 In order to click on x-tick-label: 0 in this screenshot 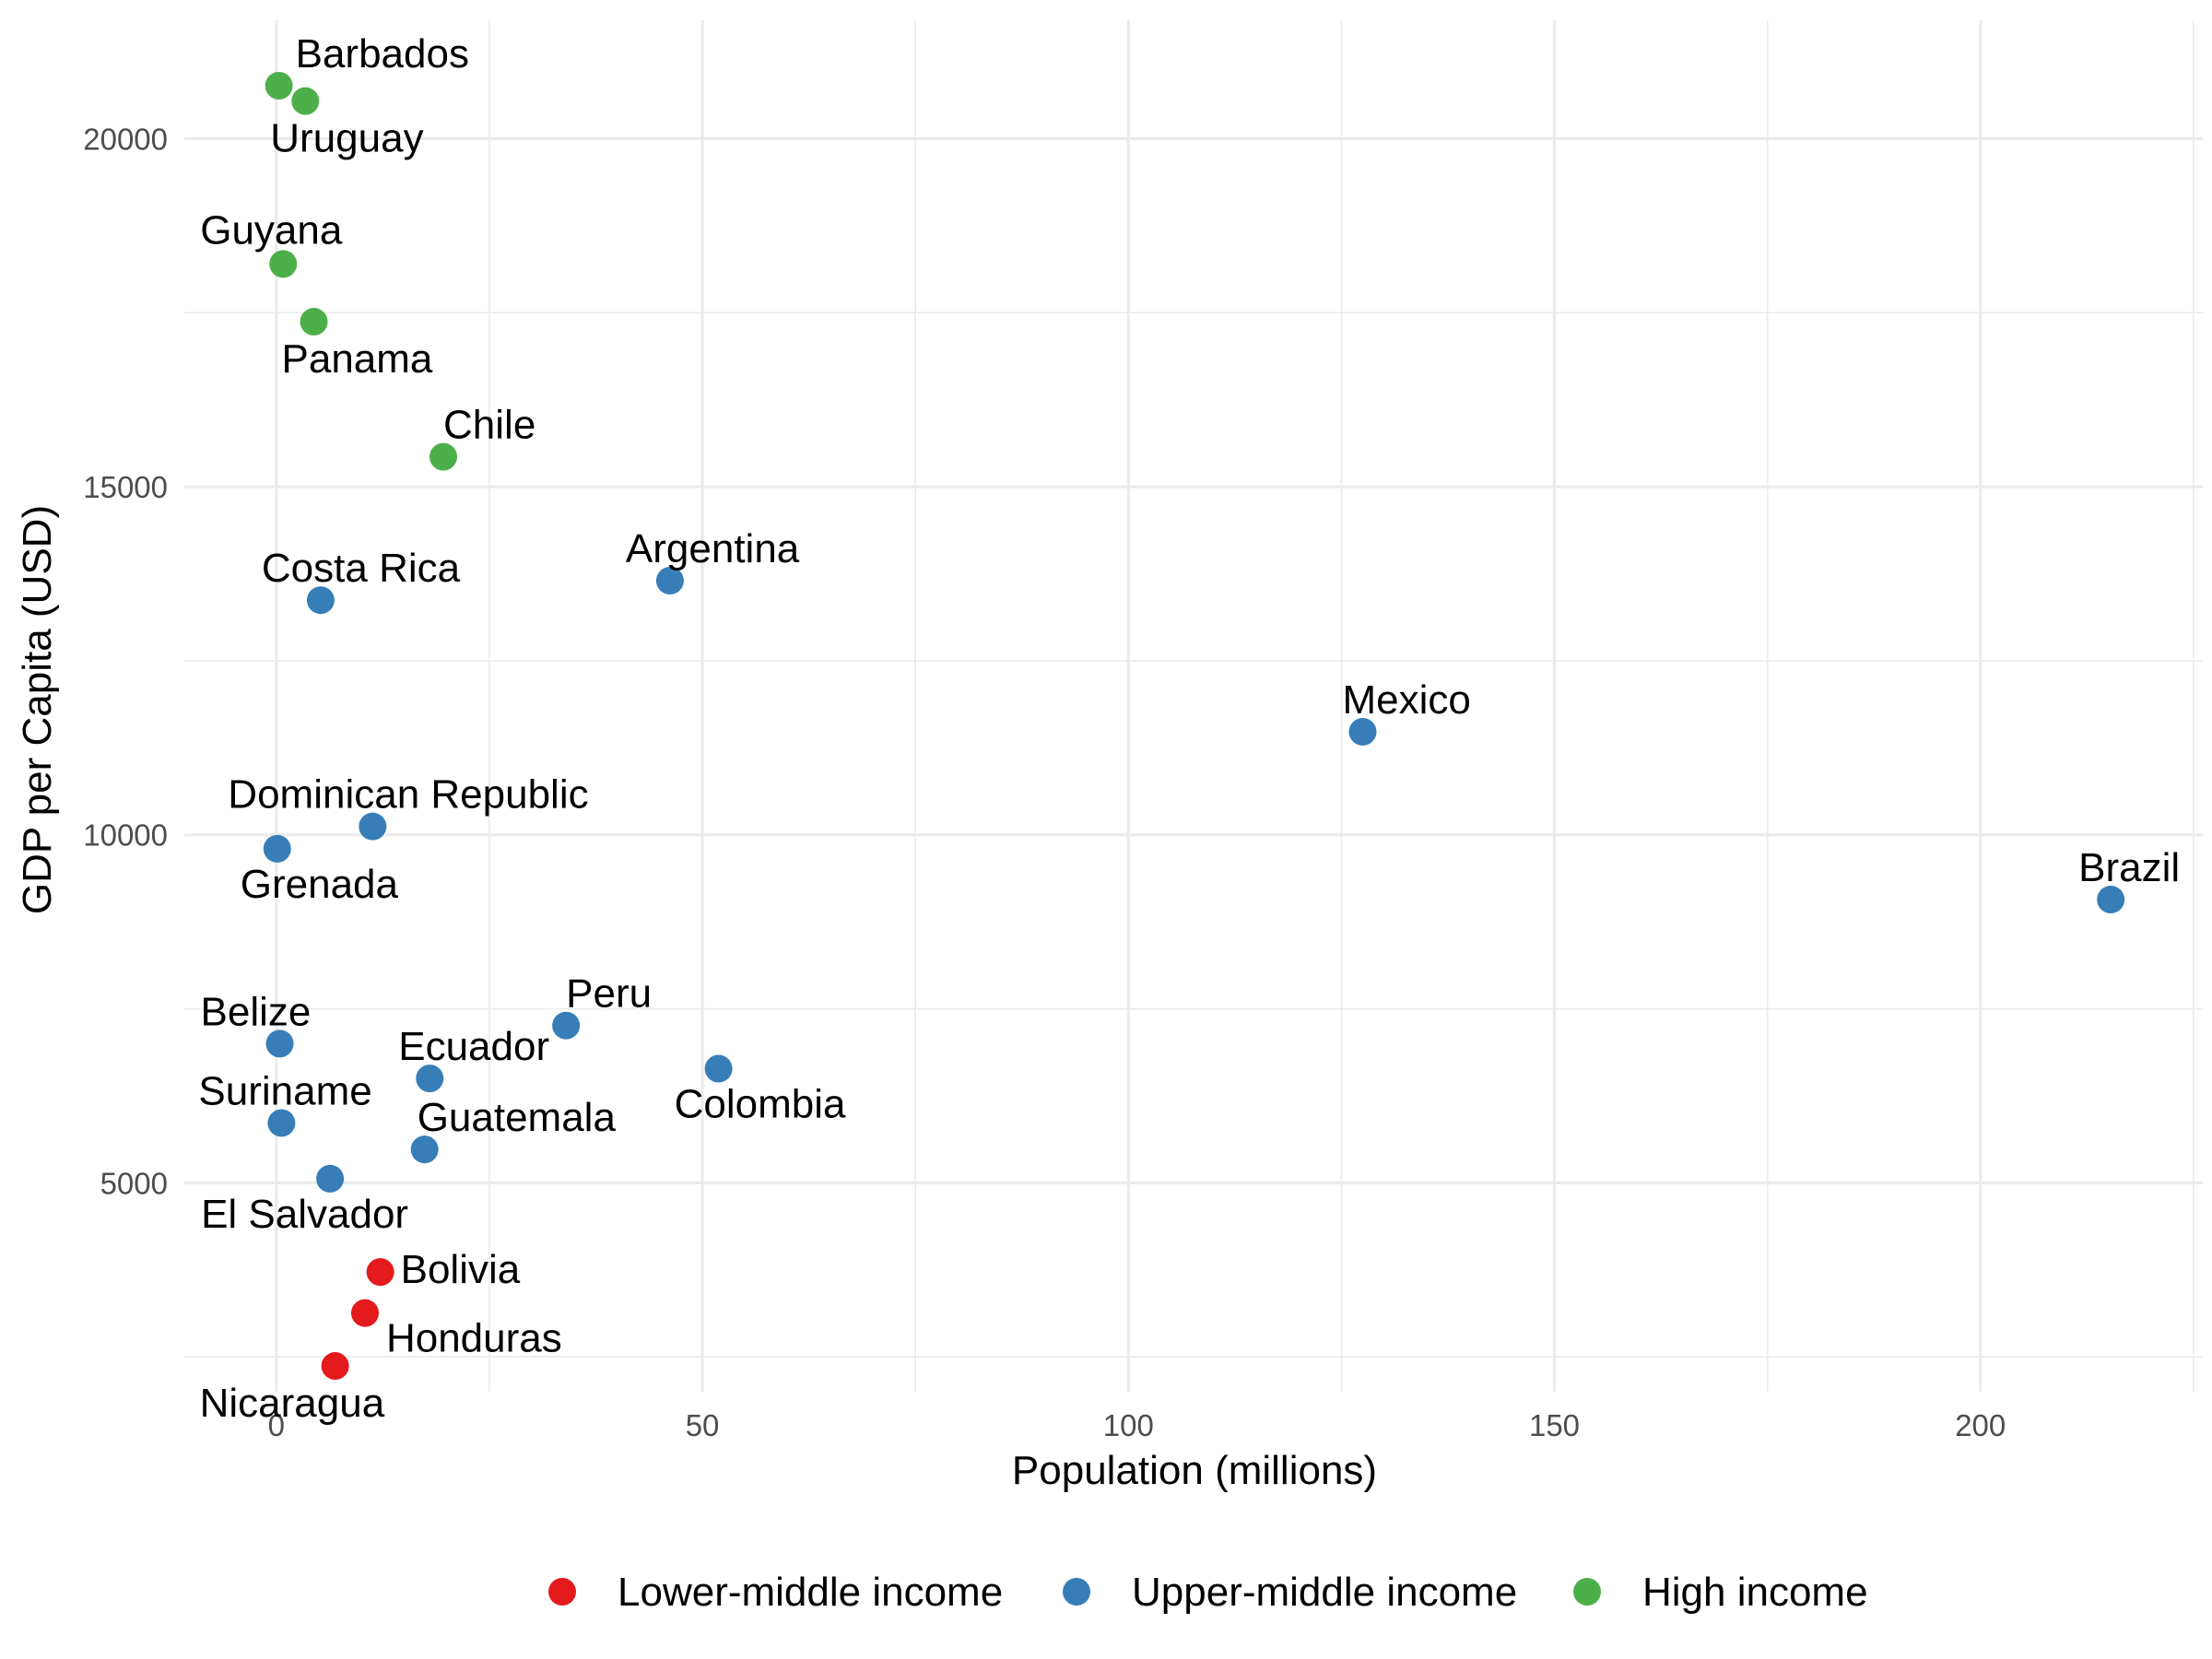, I will do `click(276, 1425)`.